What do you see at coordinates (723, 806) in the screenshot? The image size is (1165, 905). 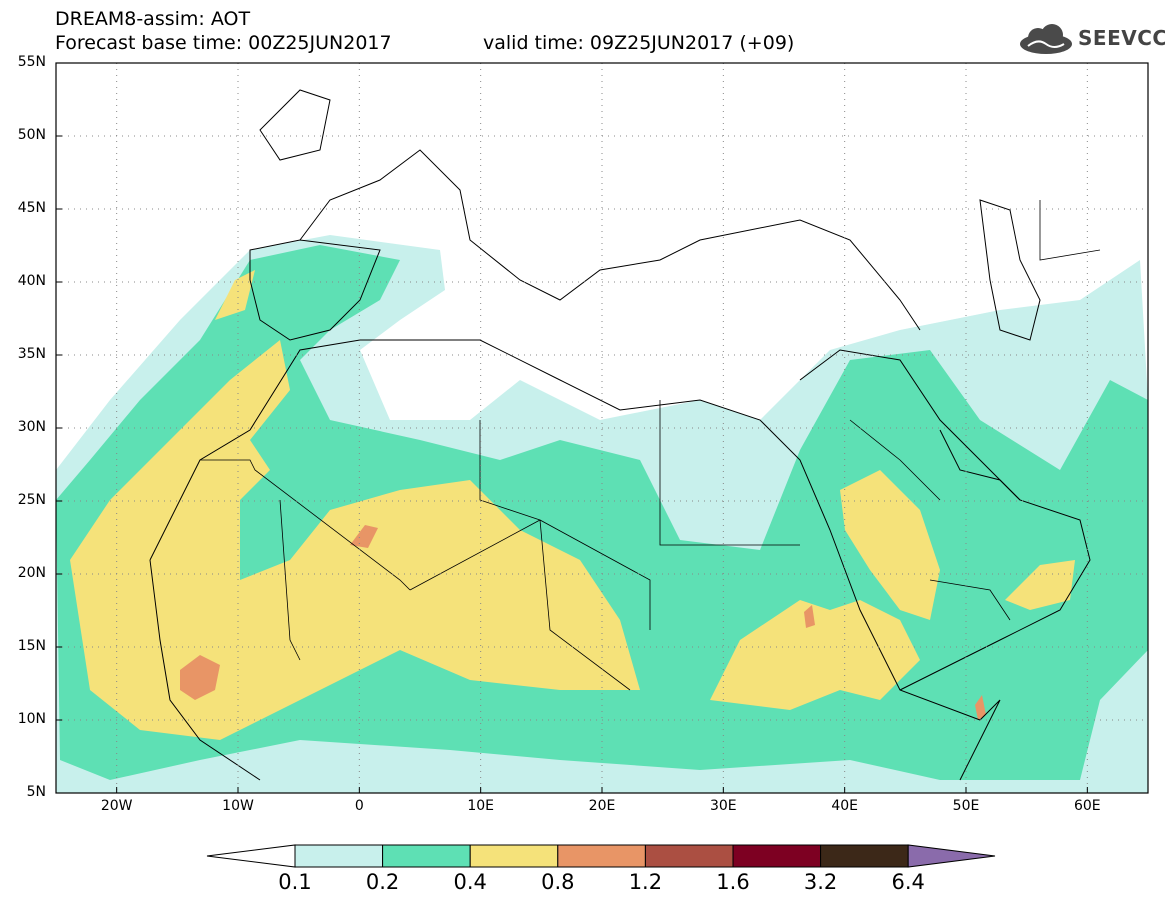 I see `lon-tick-label: 30E` at bounding box center [723, 806].